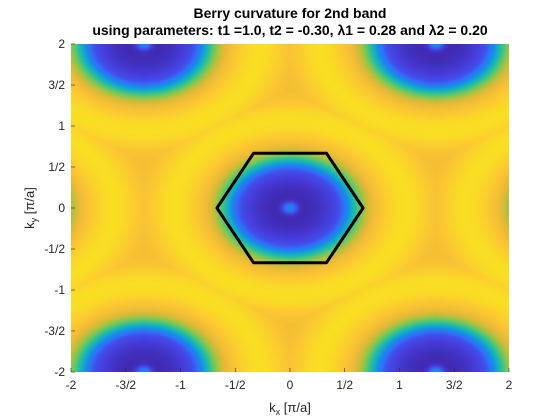  Describe the element at coordinates (290, 408) in the screenshot. I see `x-axis-label: kx [π/a]` at that location.